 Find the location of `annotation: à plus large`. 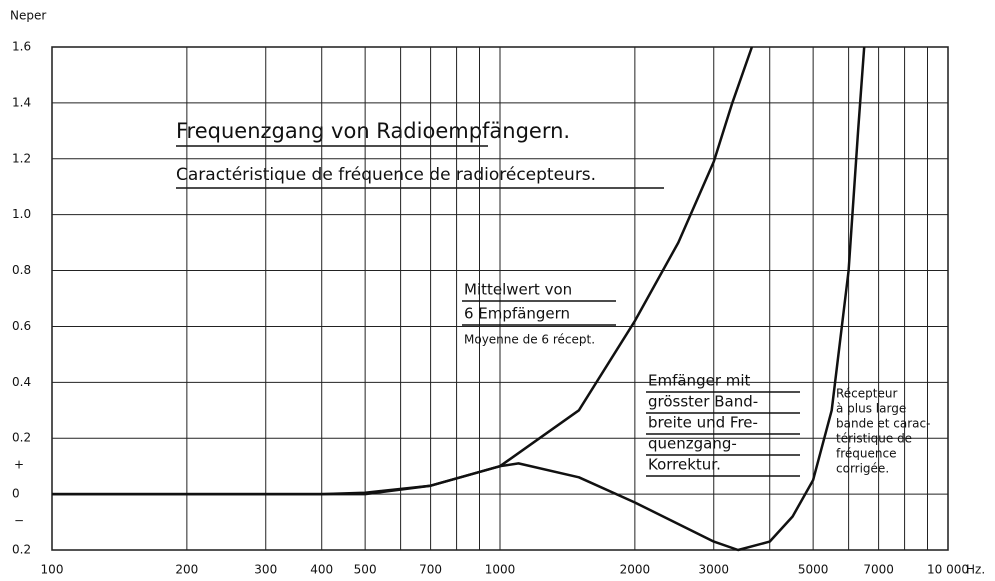

annotation: à plus large is located at coordinates (871, 409).